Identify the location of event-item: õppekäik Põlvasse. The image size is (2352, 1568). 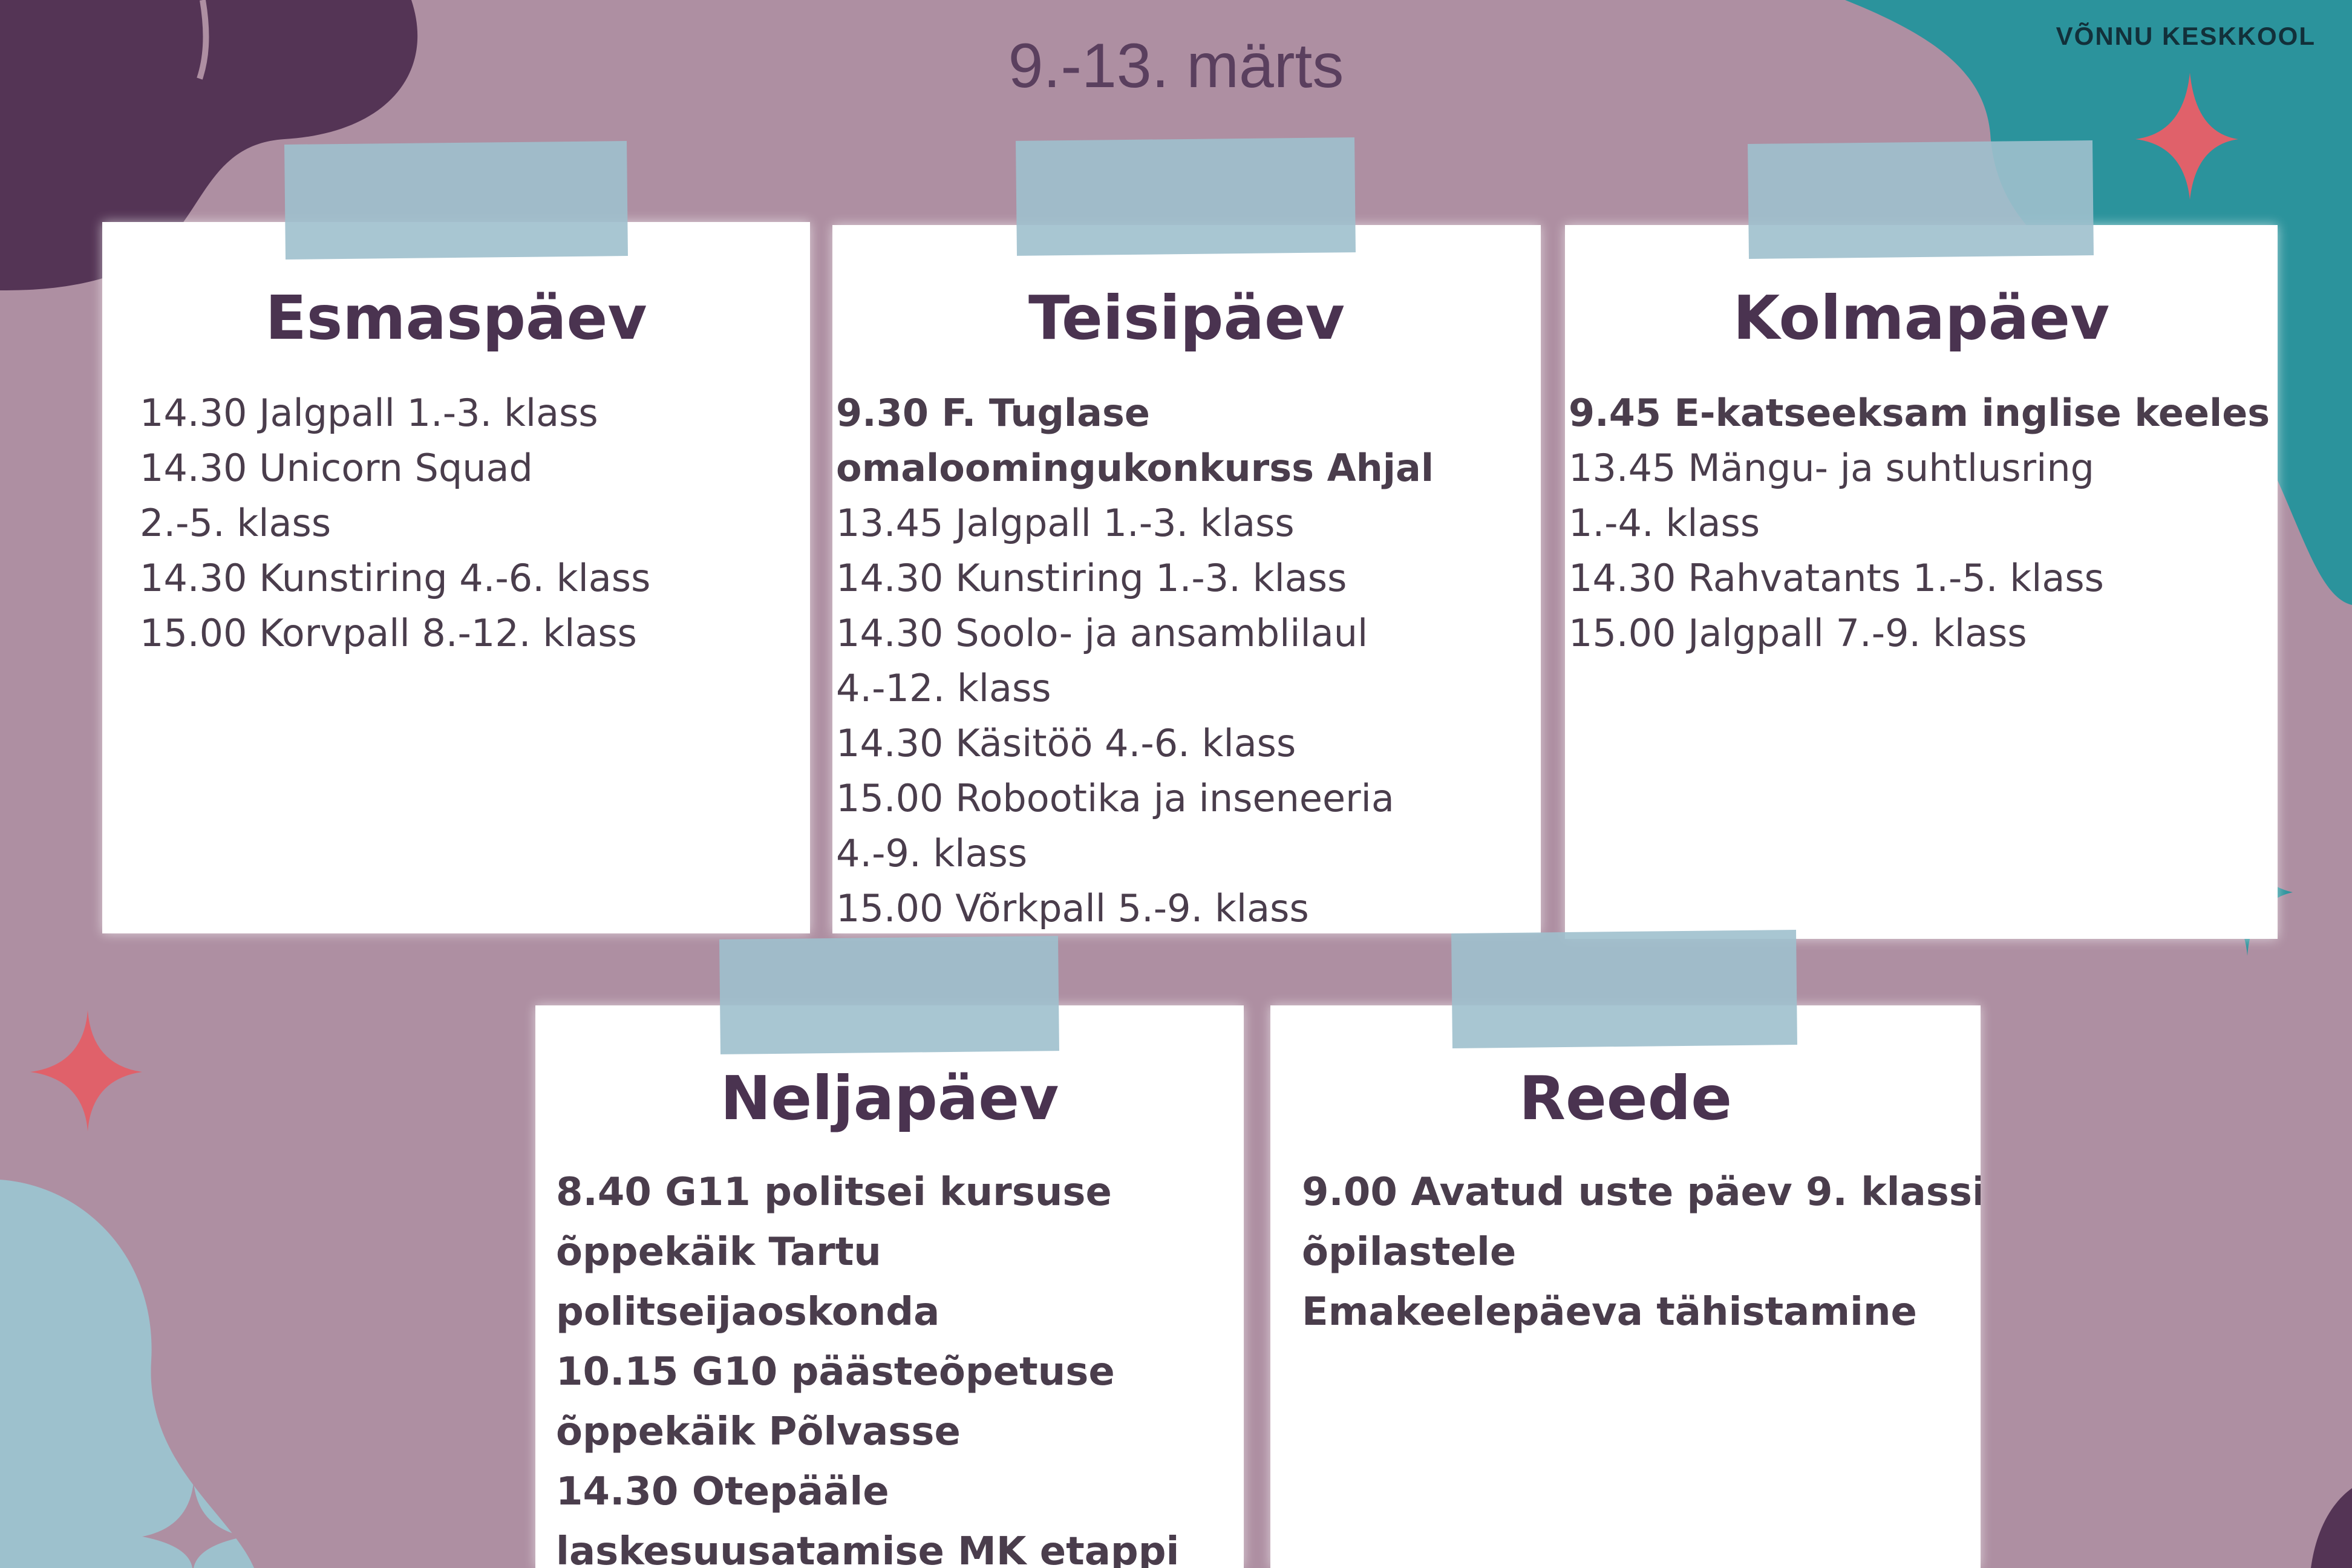
(759, 1432).